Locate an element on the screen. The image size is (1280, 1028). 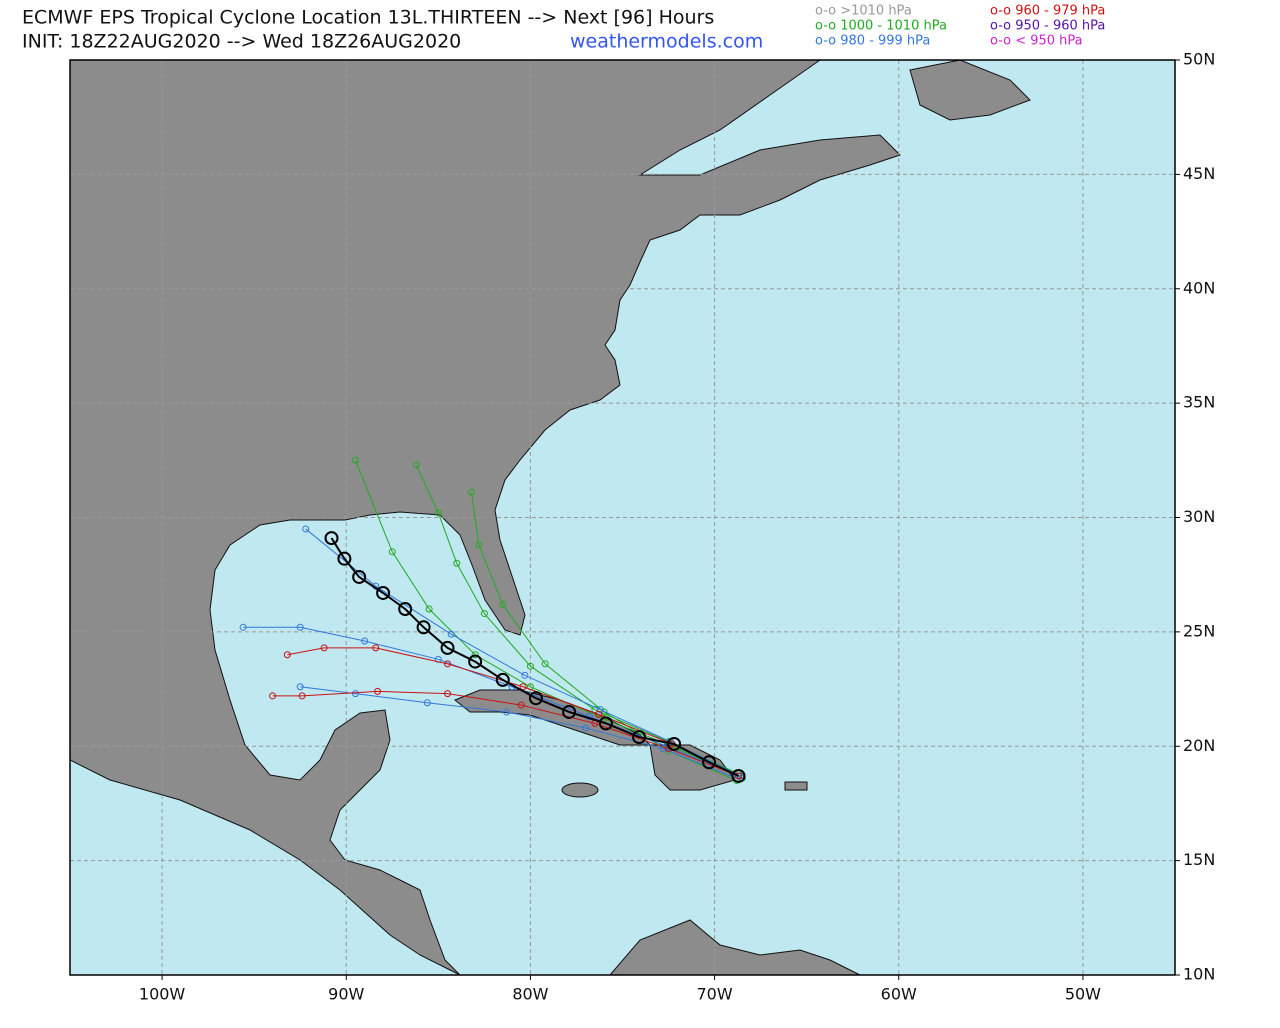
y-tick-label: 20N is located at coordinates (1199, 745).